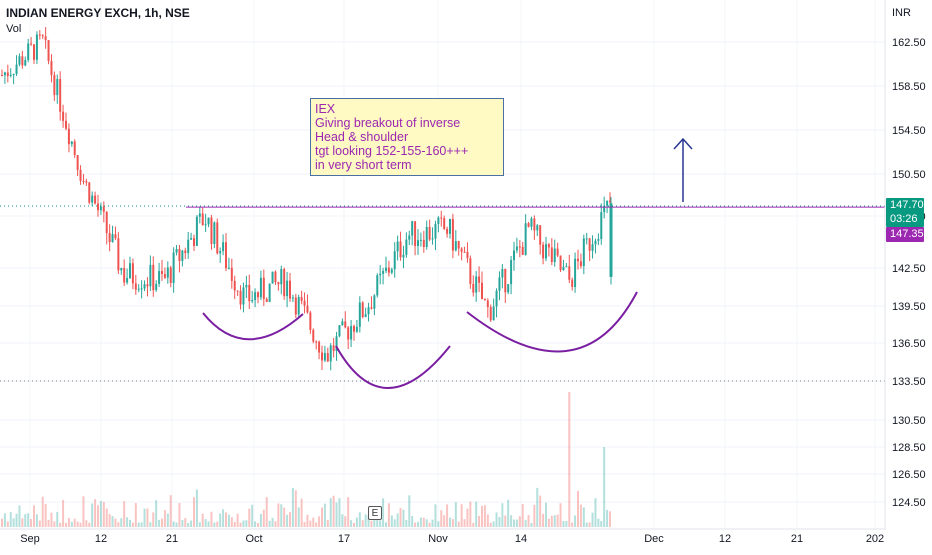  Describe the element at coordinates (325, 109) in the screenshot. I see `note-line: IEX` at that location.